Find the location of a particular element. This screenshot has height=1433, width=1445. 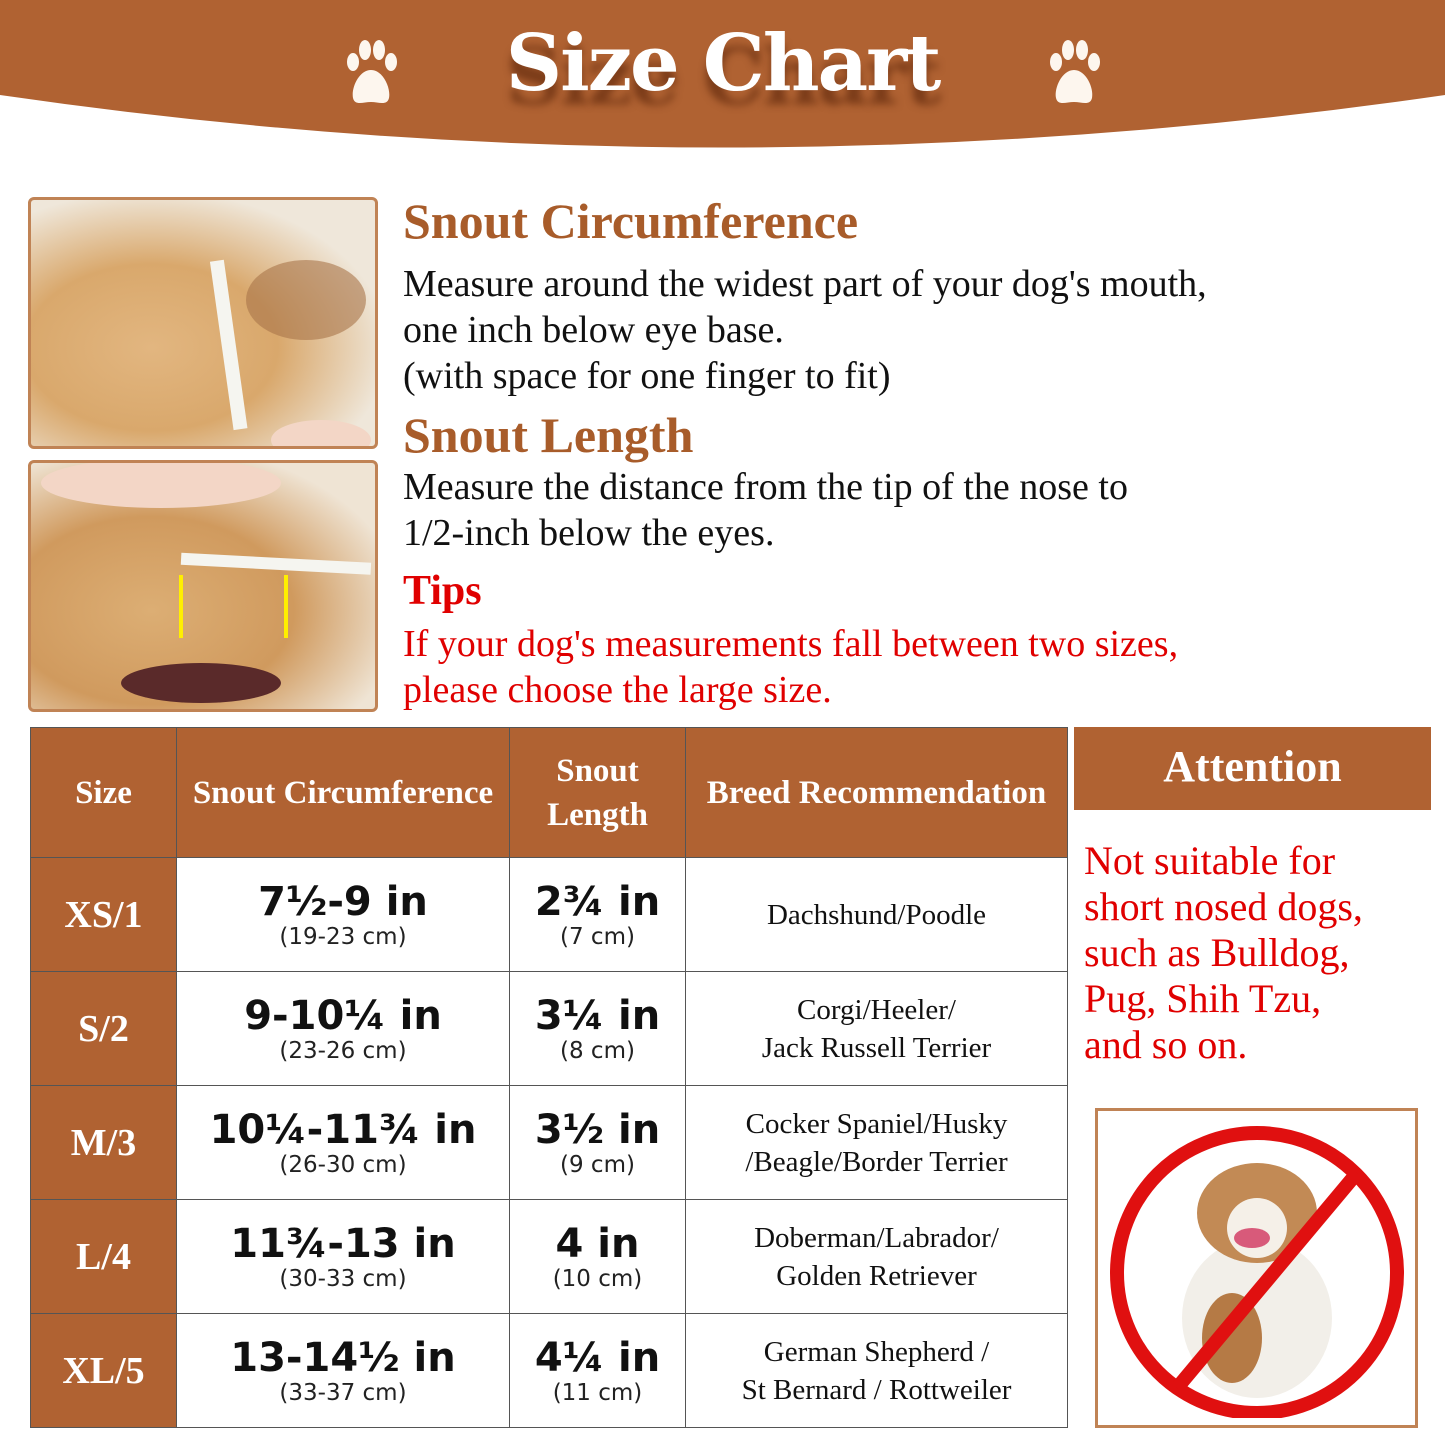

photo-measure-length is located at coordinates (203, 586).